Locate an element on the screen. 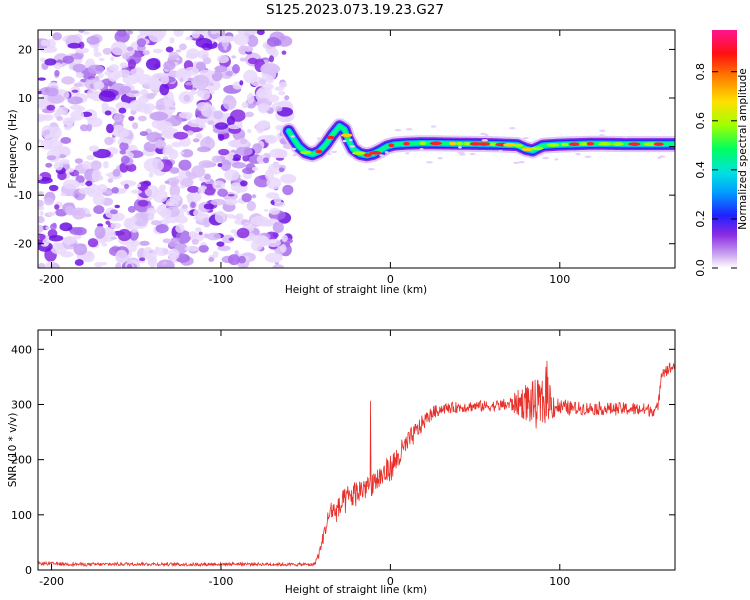 The height and width of the screenshot is (600, 750). colorbar-tick-label: 0.6 is located at coordinates (700, 121).